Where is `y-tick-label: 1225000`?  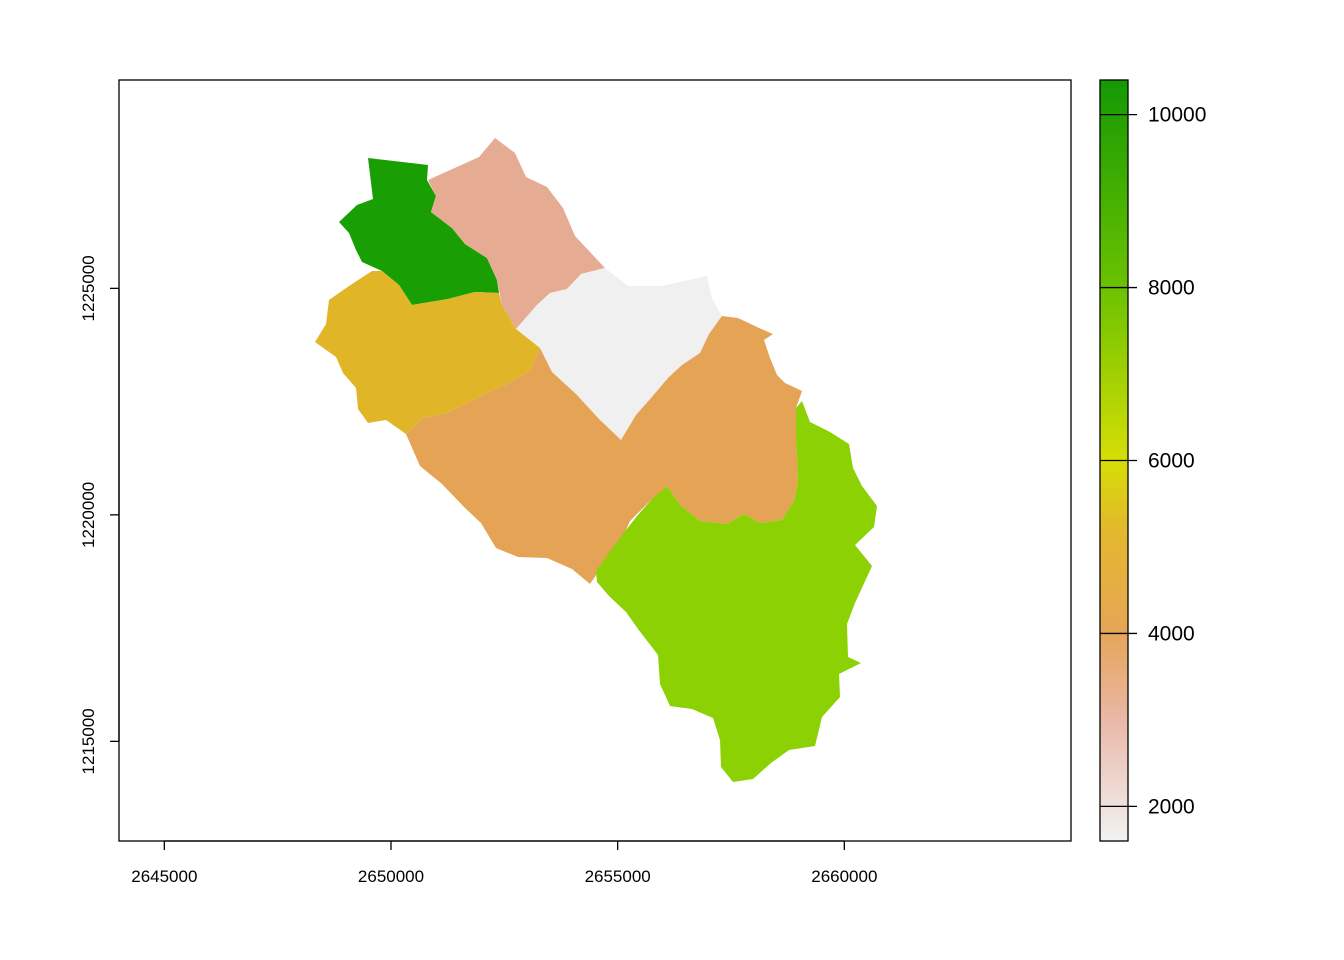
y-tick-label: 1225000 is located at coordinates (88, 288).